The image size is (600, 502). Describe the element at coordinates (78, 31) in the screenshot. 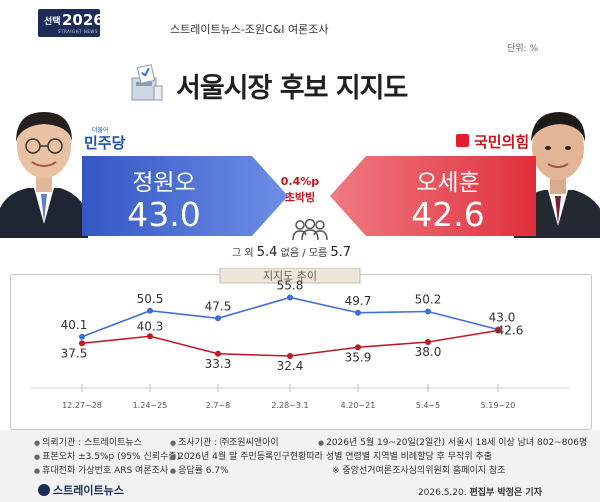

I see `badge-sub: STRAIGHT NEWS` at that location.